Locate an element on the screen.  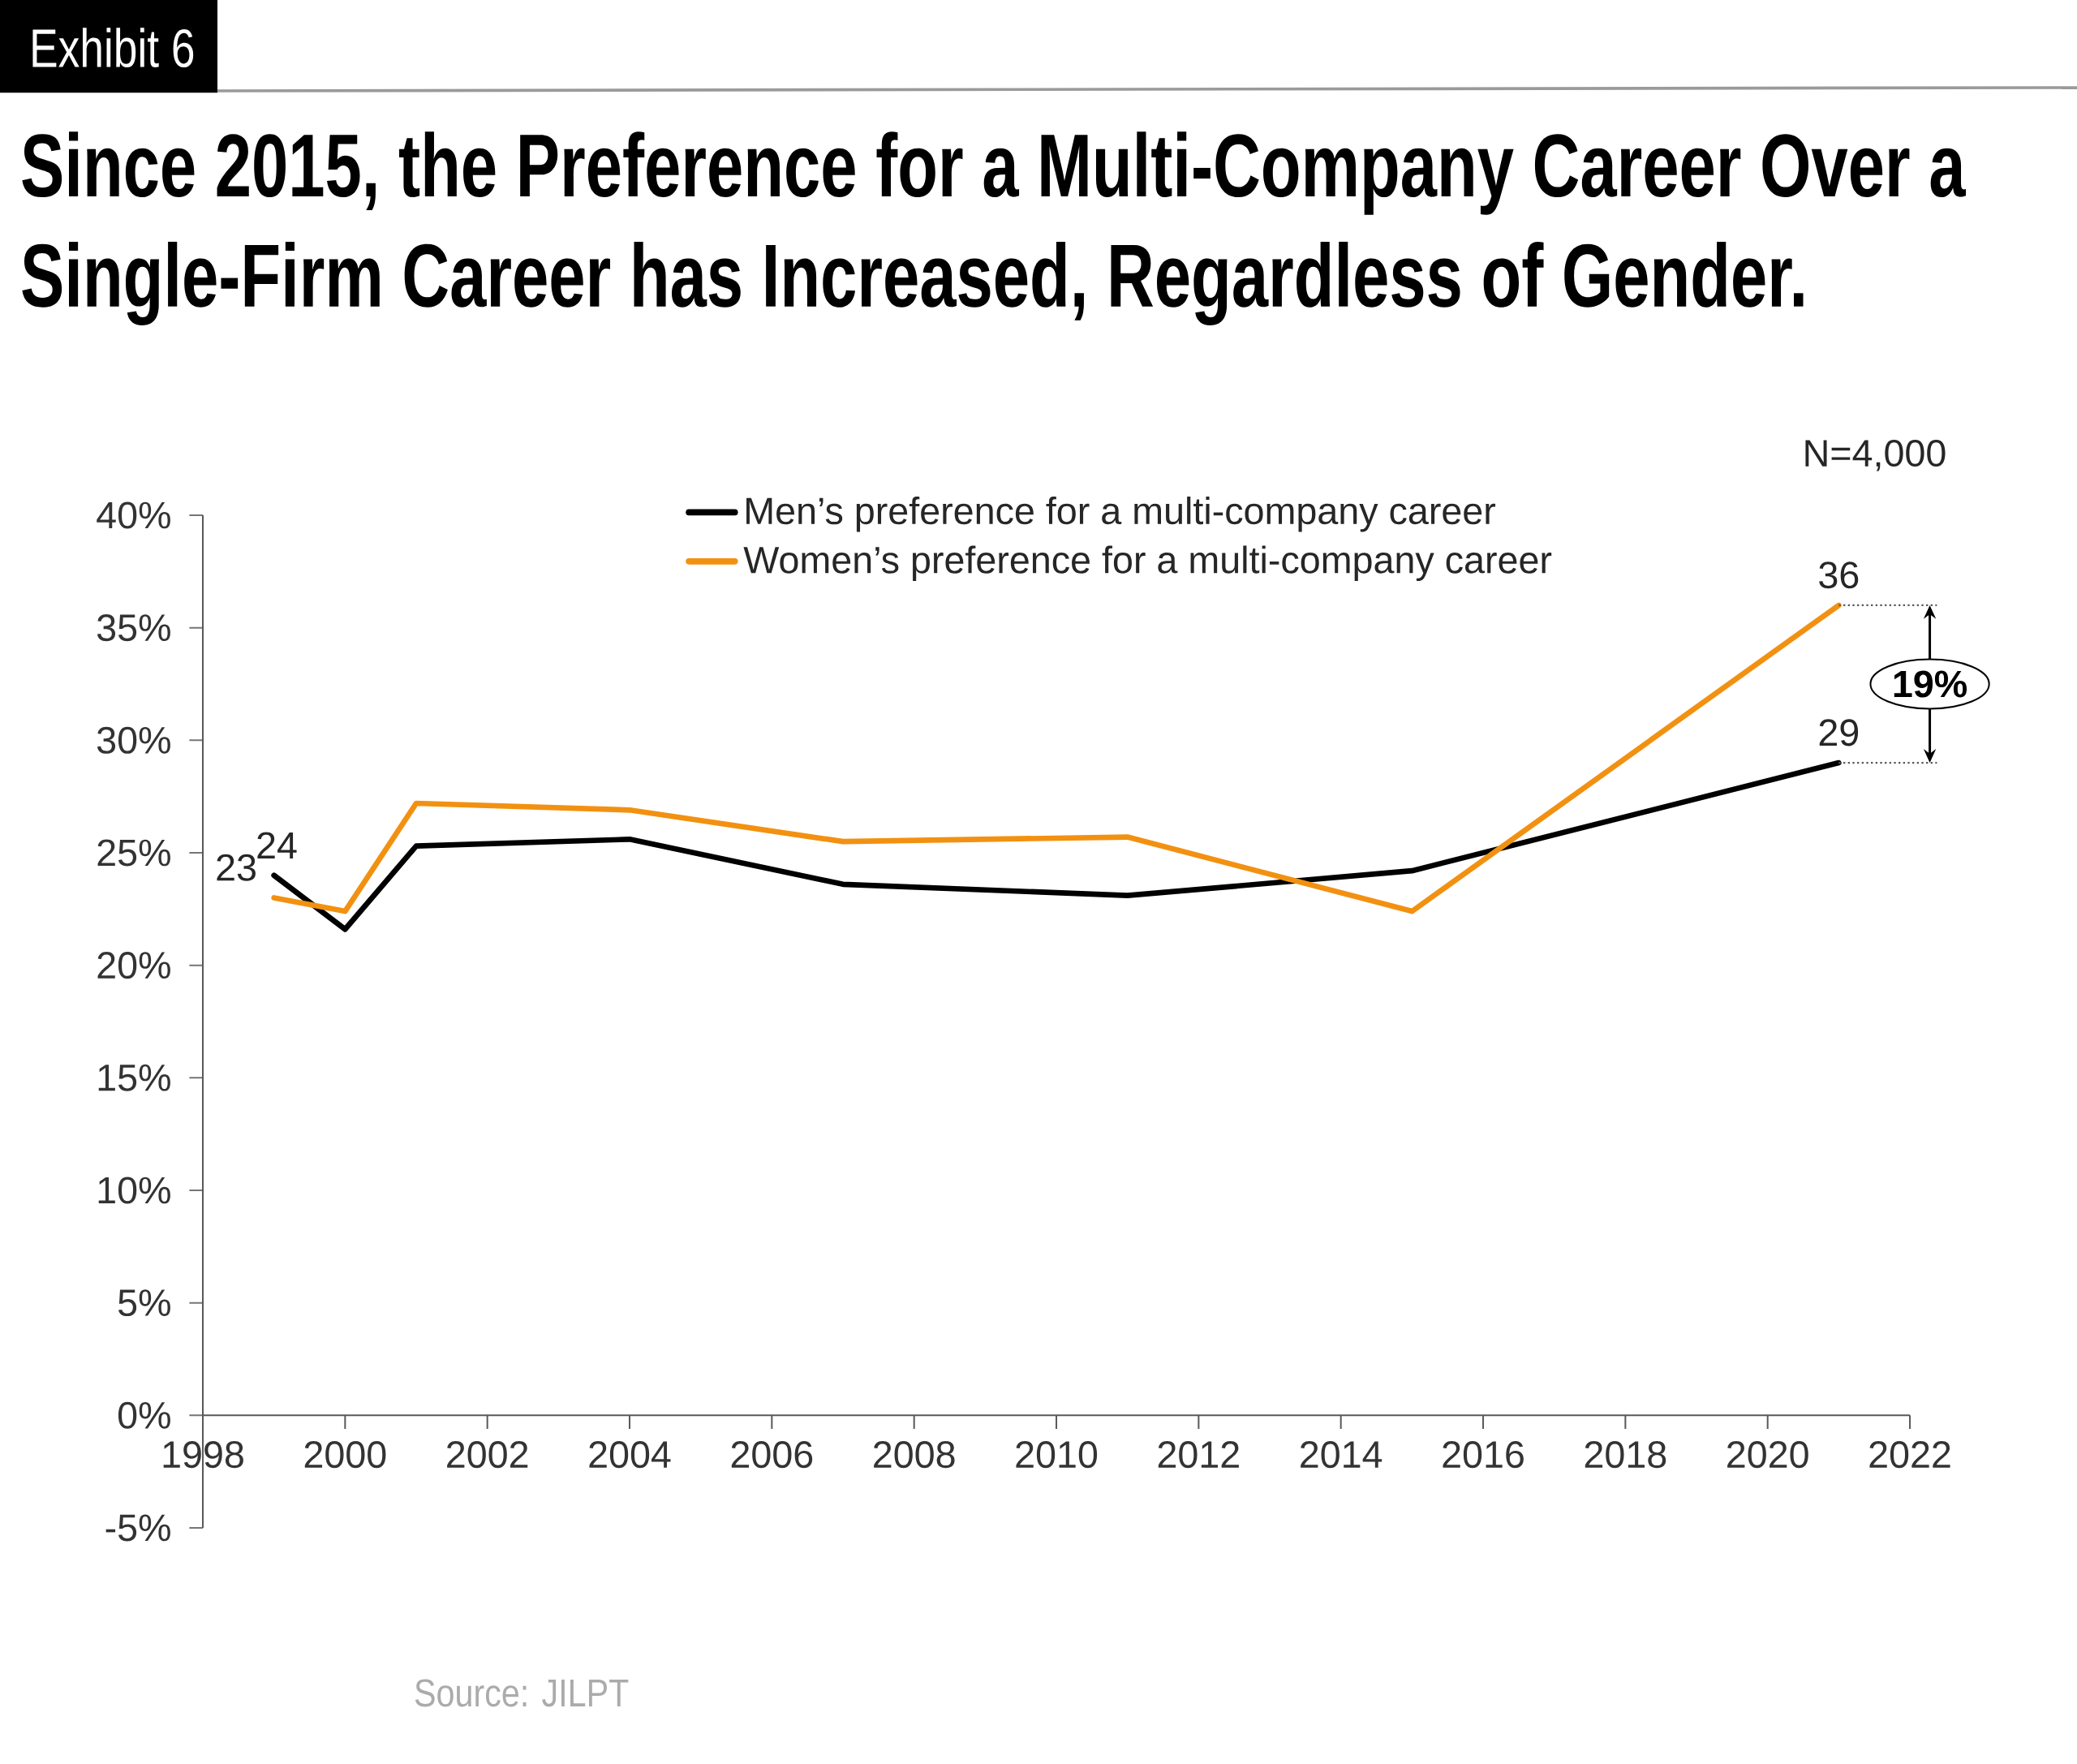
chart-title: Since 2015, the Preference for a Multi-Company Career Over a Single-Firm Career has Increased, Regardless of Gender. is located at coordinates (994, 228).